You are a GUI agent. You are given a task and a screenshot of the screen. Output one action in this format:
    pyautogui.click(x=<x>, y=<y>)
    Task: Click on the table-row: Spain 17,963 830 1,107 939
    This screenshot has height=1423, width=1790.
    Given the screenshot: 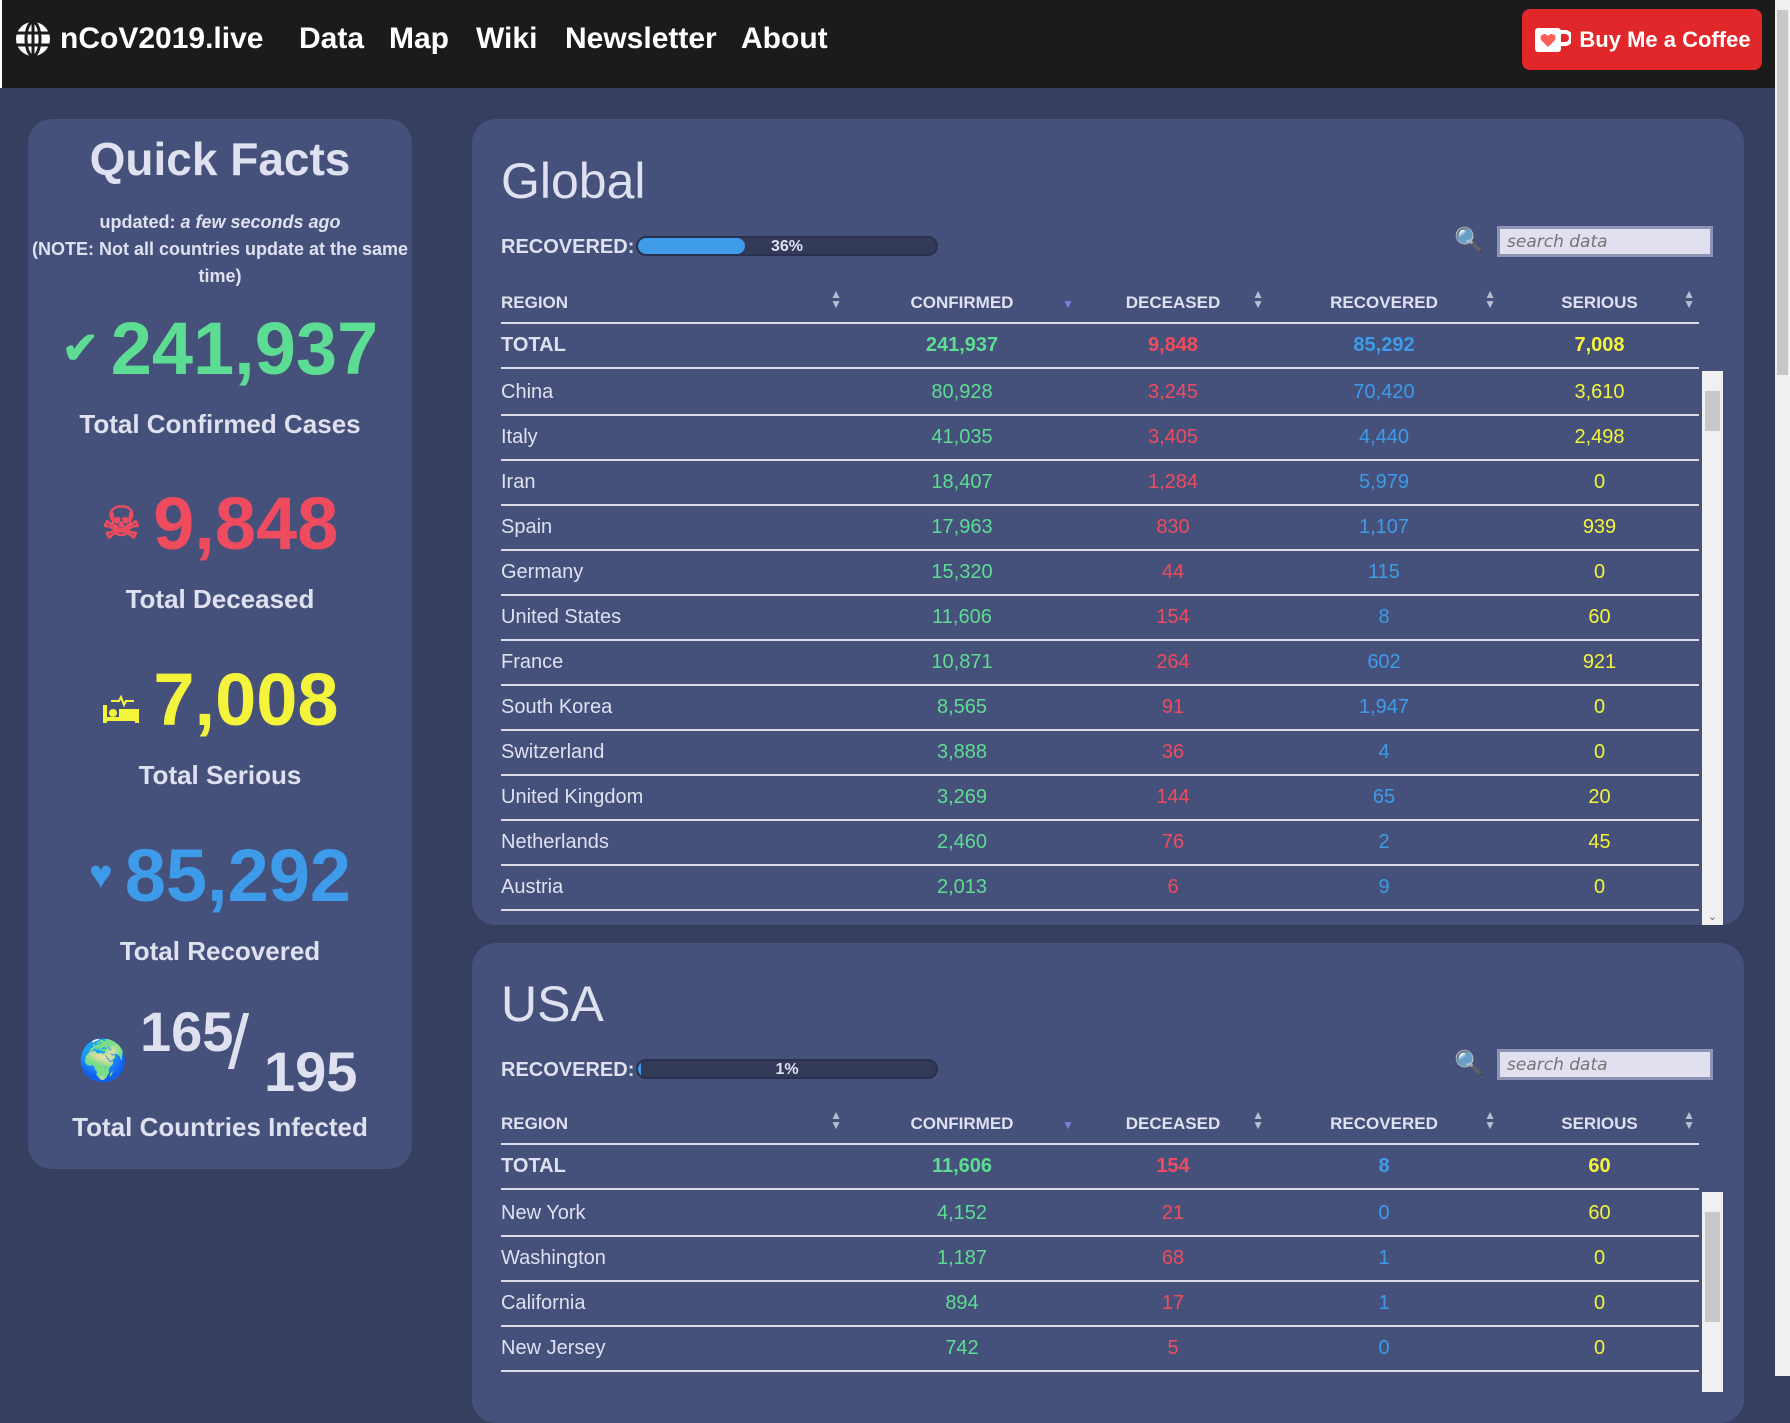 What is the action you would take?
    pyautogui.click(x=1100, y=528)
    